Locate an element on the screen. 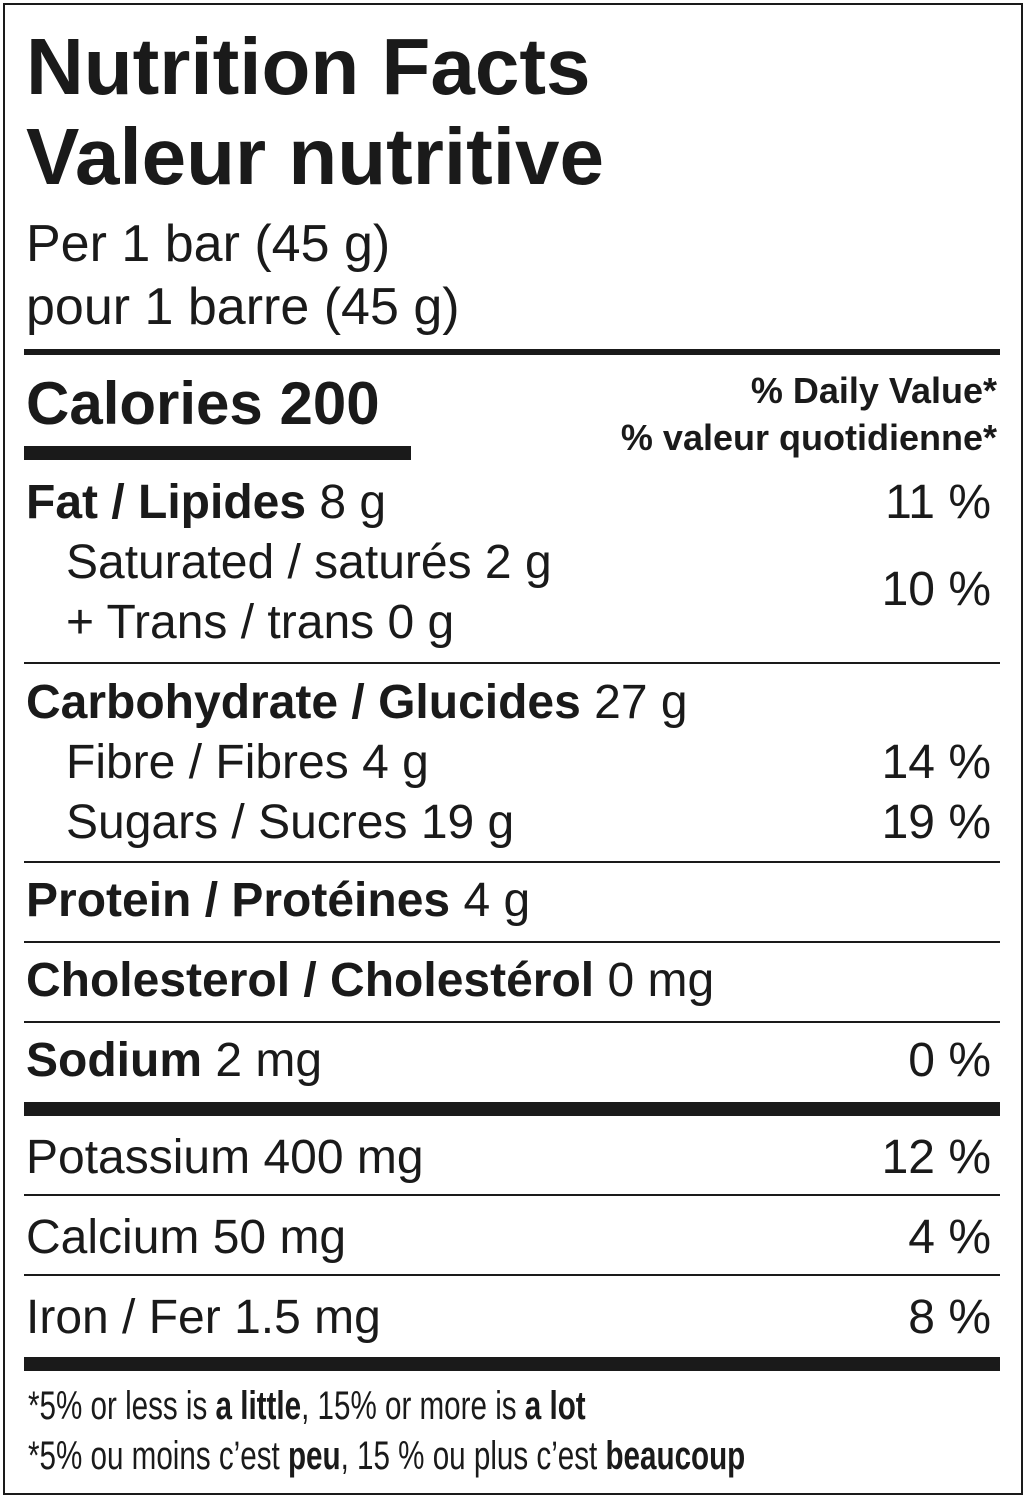 The width and height of the screenshot is (1029, 1500). serving-size-english: Per 1 bar (45 g) is located at coordinates (208, 244).